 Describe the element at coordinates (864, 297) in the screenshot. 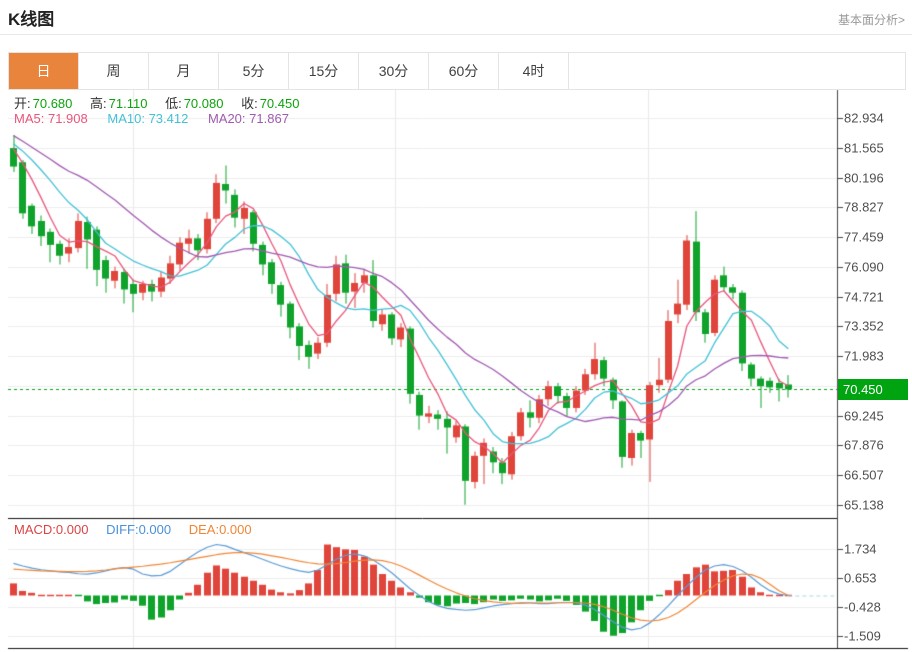

I see `y-axis-label: 74.721` at that location.